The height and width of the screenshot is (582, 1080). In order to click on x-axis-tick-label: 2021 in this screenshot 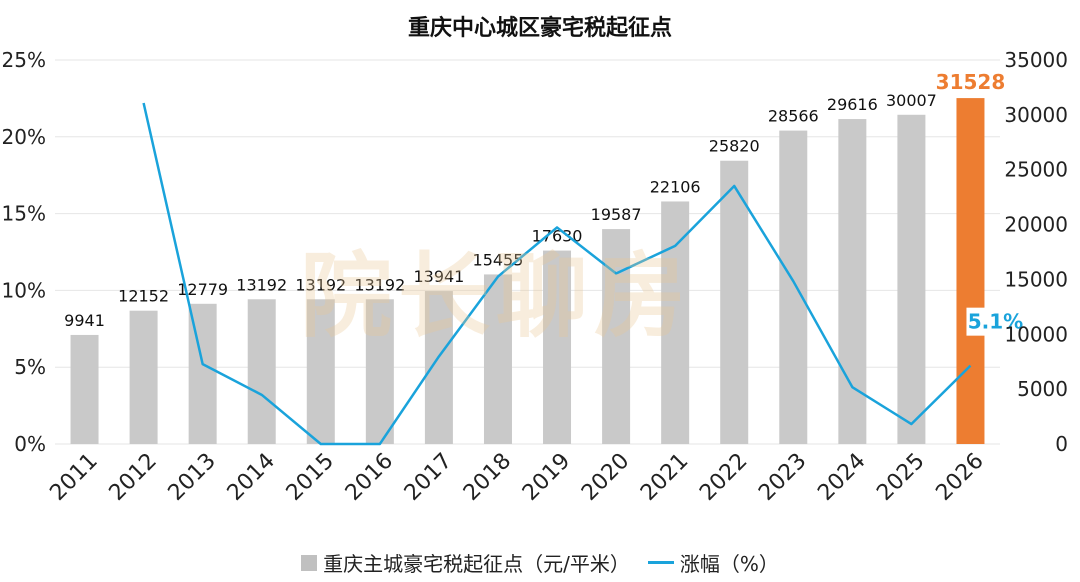, I will do `click(664, 477)`.